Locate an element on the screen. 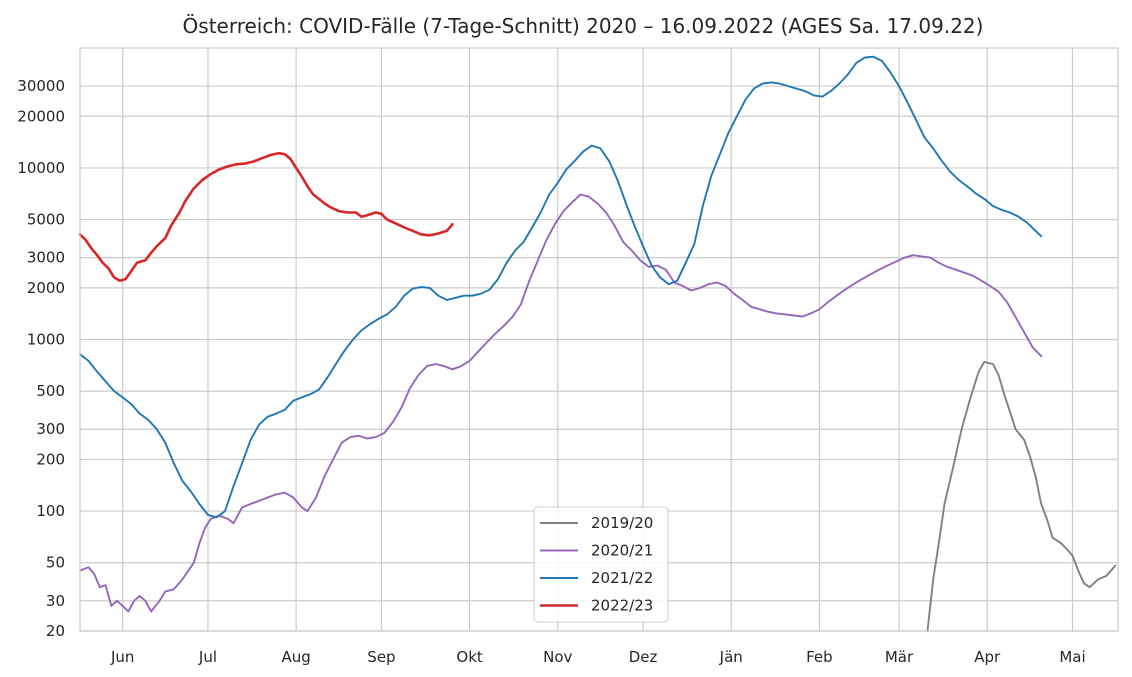  legend-entry: 2022/23 is located at coordinates (622, 606).